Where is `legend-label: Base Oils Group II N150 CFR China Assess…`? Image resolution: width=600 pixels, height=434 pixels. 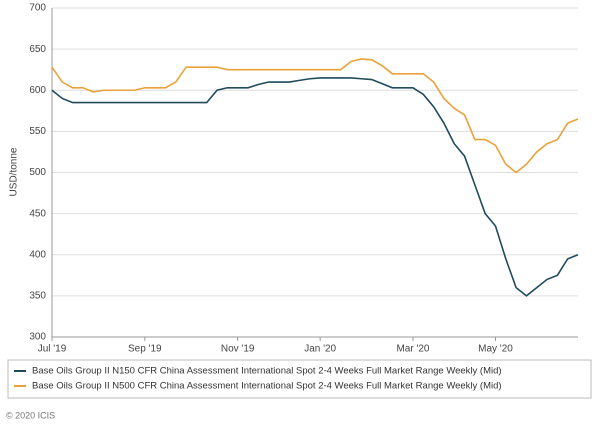
legend-label: Base Oils Group II N150 CFR China Assess… is located at coordinates (267, 371).